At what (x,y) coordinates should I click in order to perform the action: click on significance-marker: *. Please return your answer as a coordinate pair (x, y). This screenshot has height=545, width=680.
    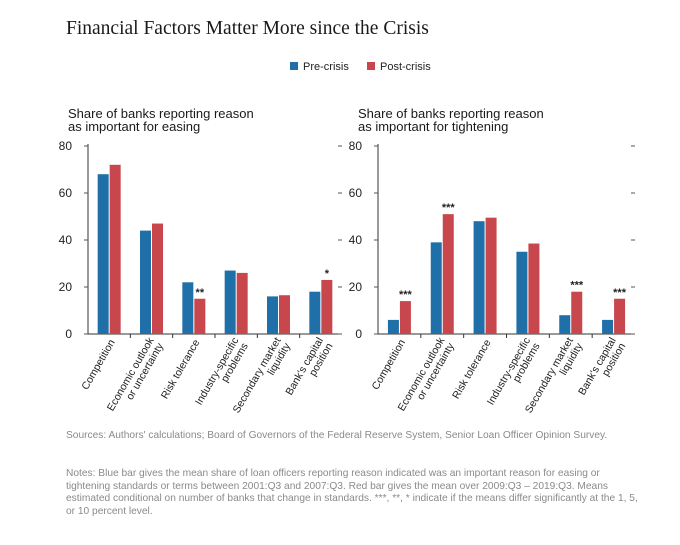
    Looking at the image, I should click on (327, 274).